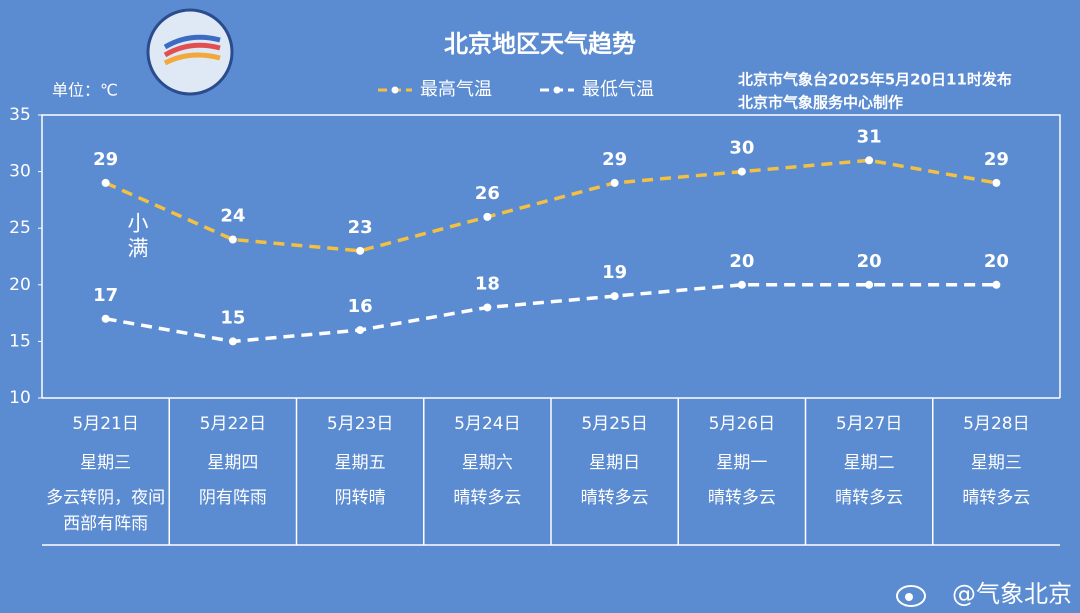  I want to click on date-label: 5月21日, so click(105, 424).